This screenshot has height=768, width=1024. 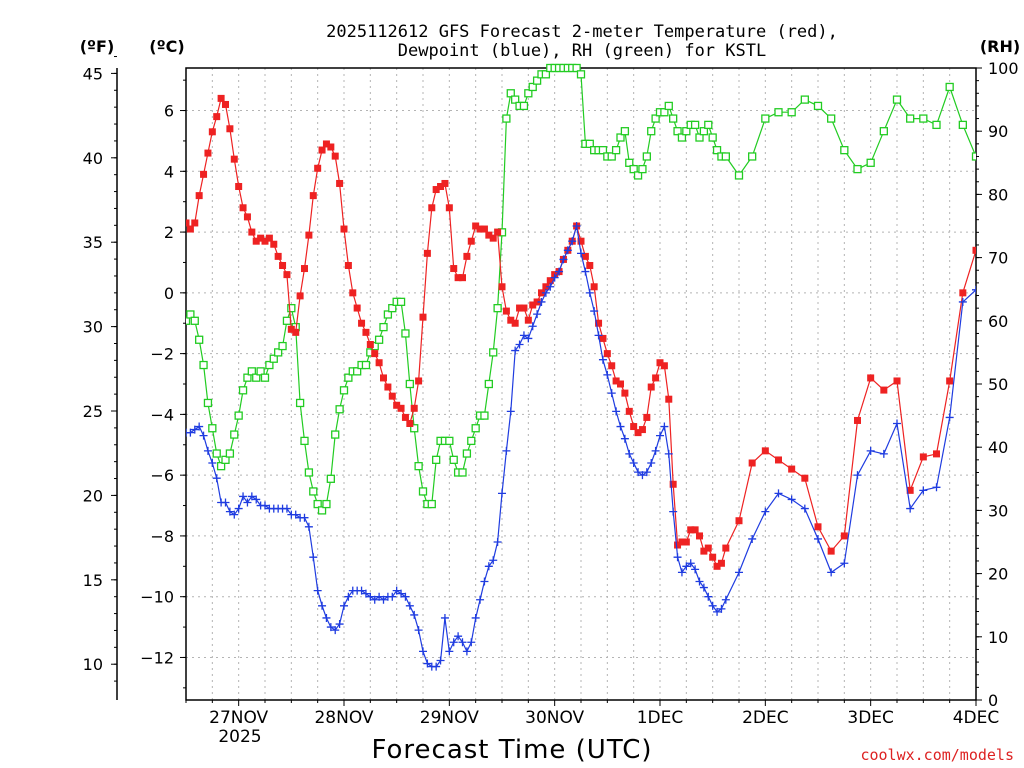 What do you see at coordinates (582, 51) in the screenshot?
I see `chart-title-line2: Dewpoint (blue), RH (green) for KSTL` at bounding box center [582, 51].